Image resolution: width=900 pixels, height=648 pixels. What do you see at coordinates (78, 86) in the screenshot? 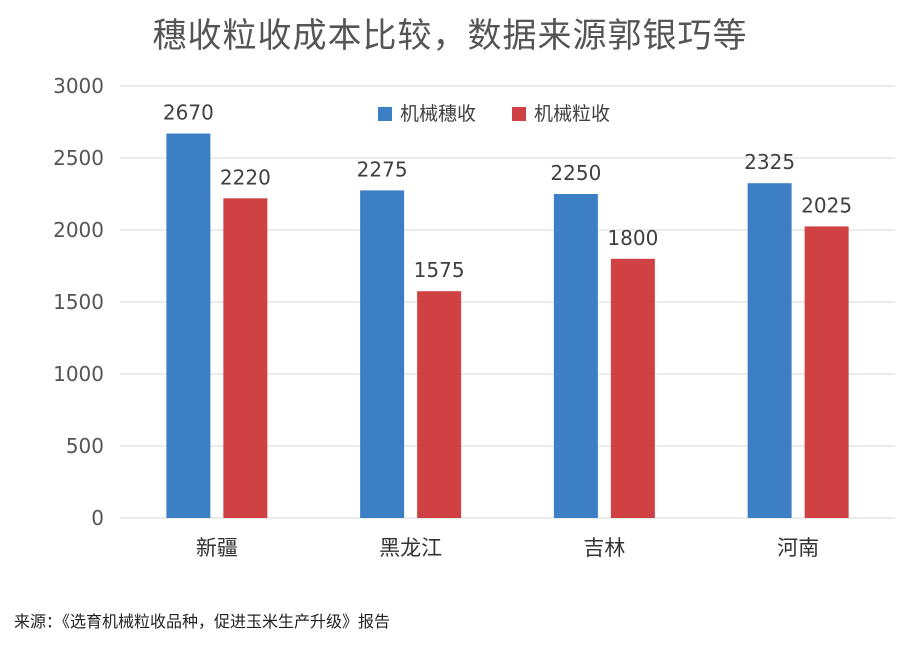
I see `y-tick-label: 3000` at bounding box center [78, 86].